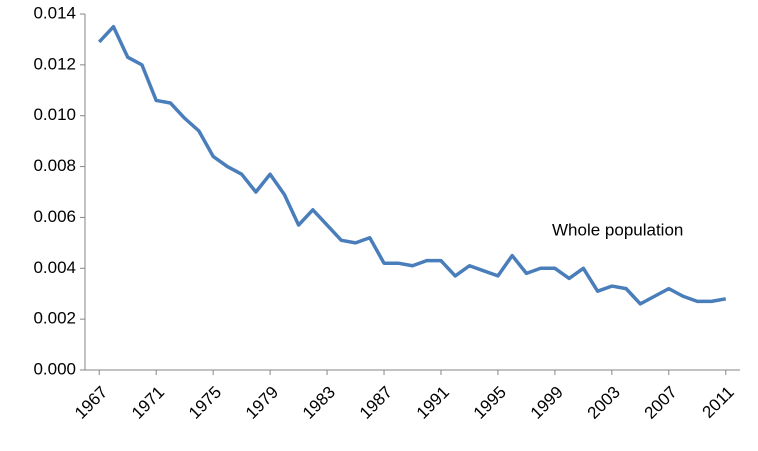 The image size is (758, 451). What do you see at coordinates (54, 12) in the screenshot?
I see `y-tick-label: 0.014` at bounding box center [54, 12].